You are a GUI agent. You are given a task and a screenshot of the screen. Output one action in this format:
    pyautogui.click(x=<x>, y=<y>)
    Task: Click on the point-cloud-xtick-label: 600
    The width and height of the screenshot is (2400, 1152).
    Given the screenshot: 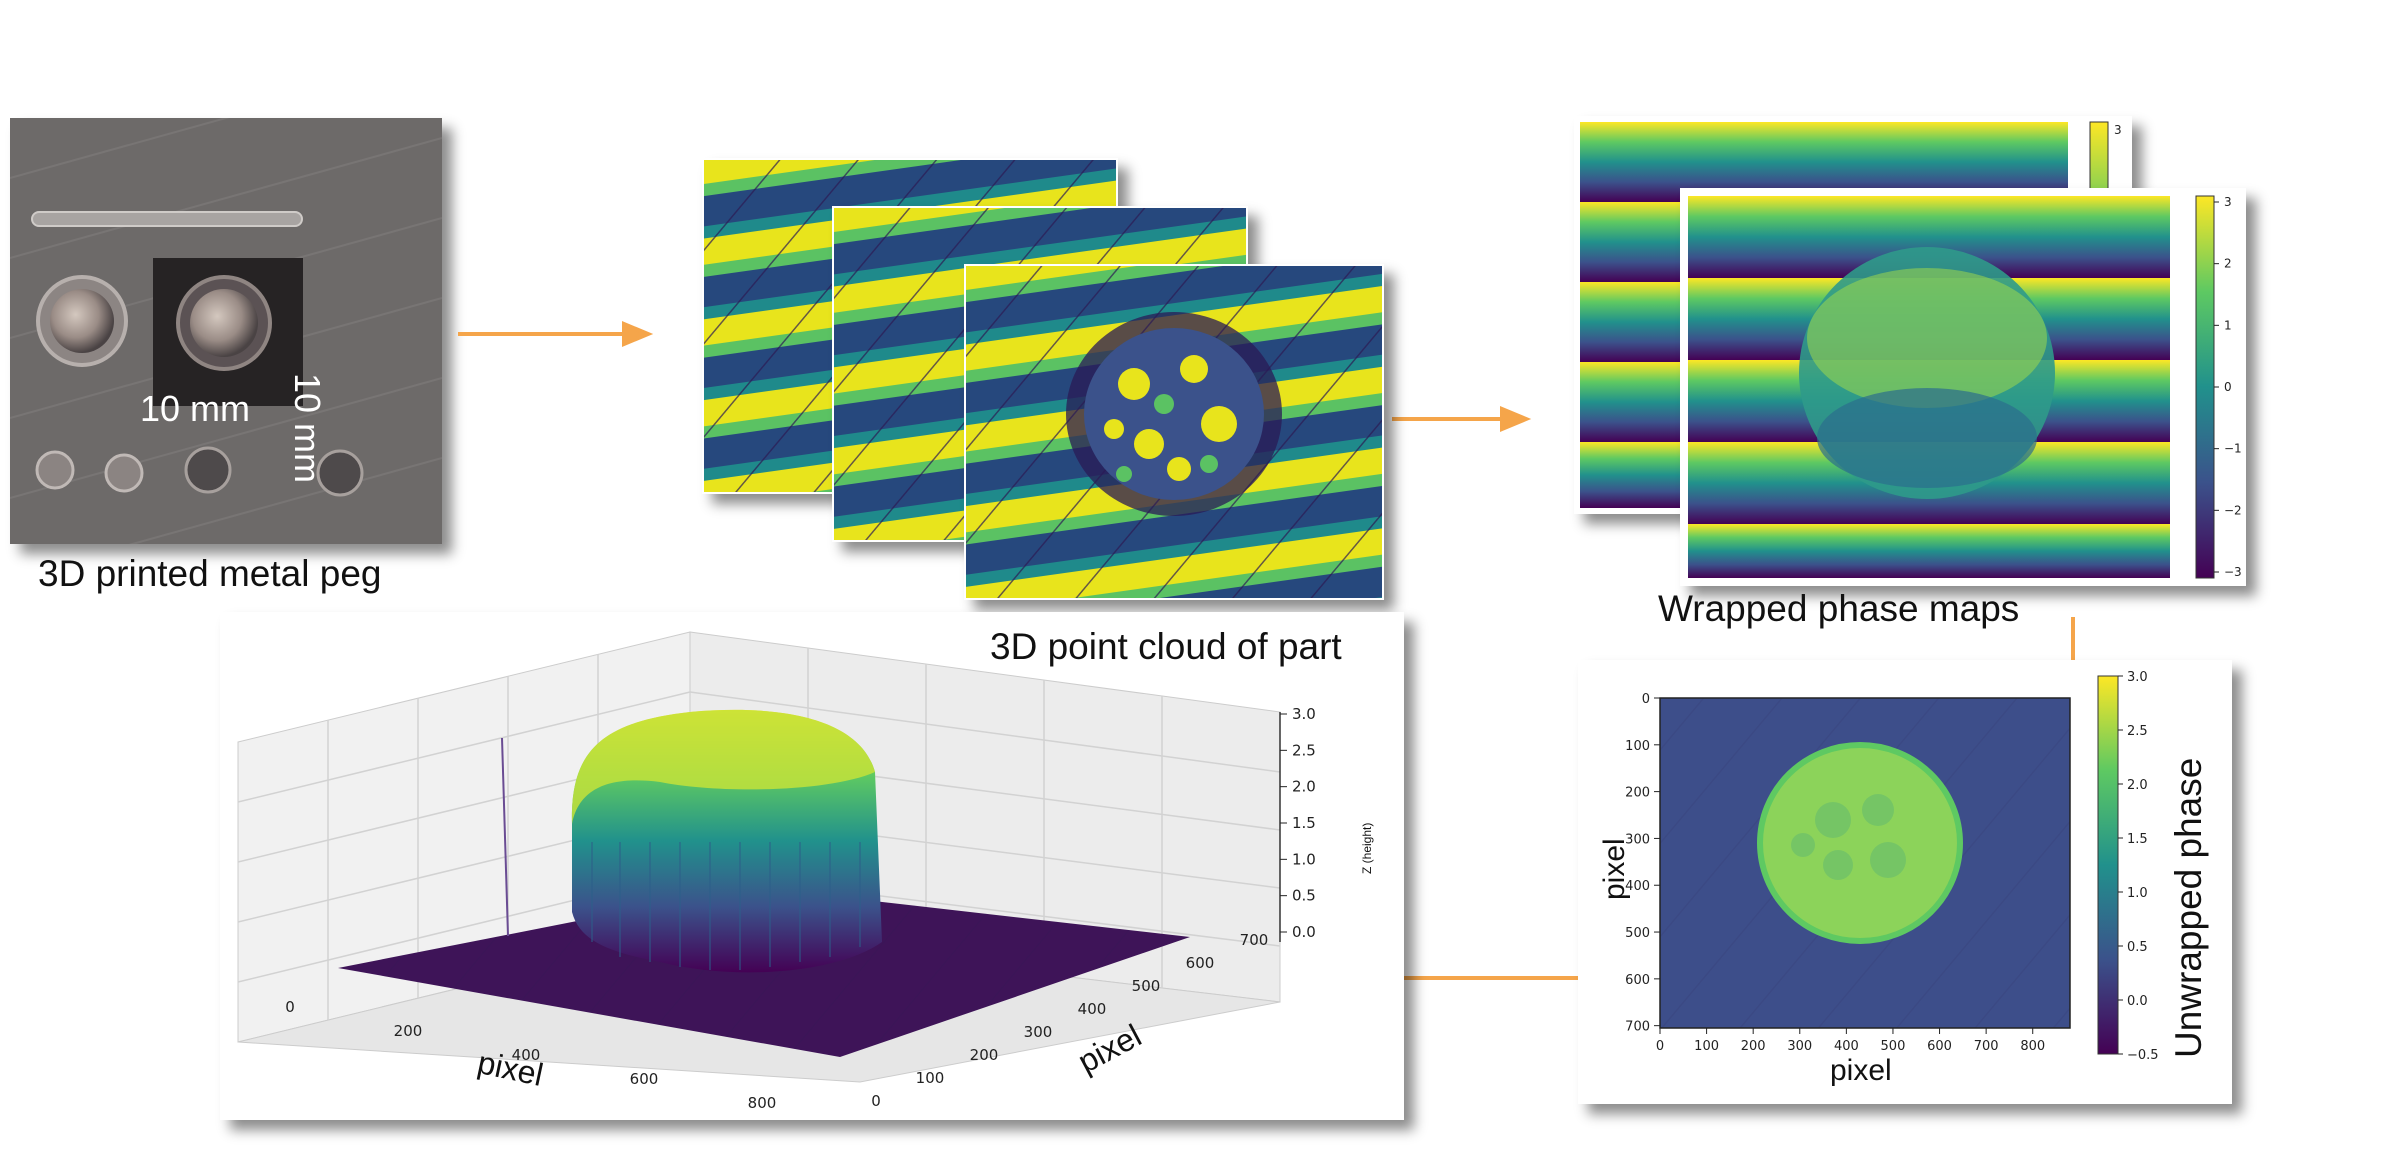 What is the action you would take?
    pyautogui.click(x=644, y=1079)
    